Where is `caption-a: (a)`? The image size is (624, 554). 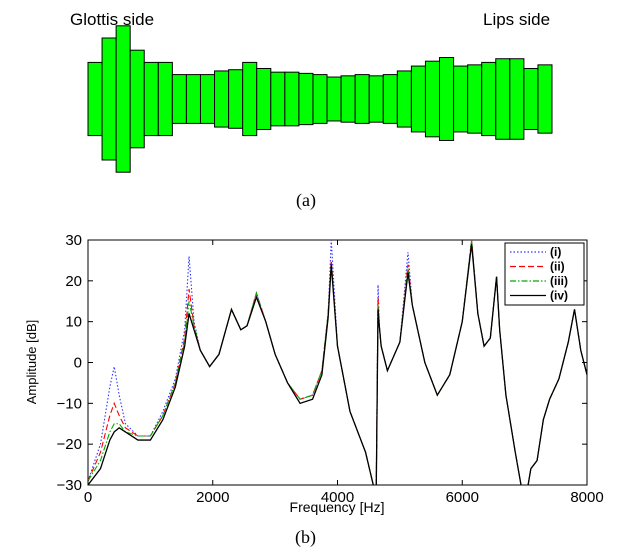
caption-a: (a) is located at coordinates (306, 200).